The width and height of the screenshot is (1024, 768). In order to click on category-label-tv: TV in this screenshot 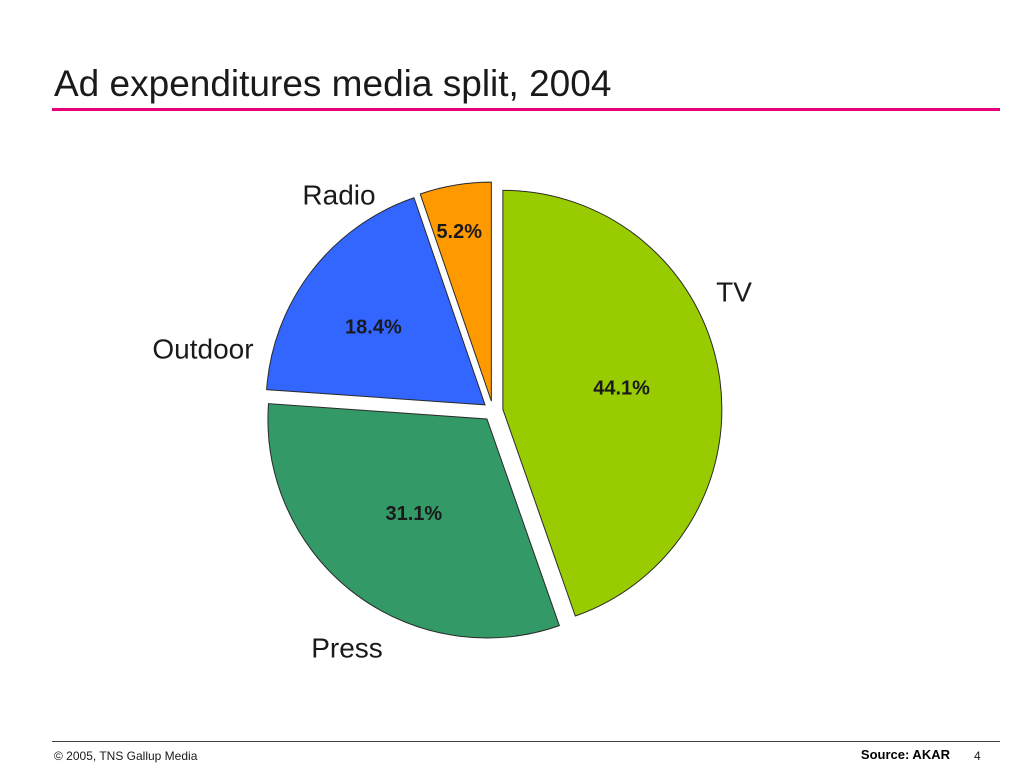, I will do `click(734, 291)`.